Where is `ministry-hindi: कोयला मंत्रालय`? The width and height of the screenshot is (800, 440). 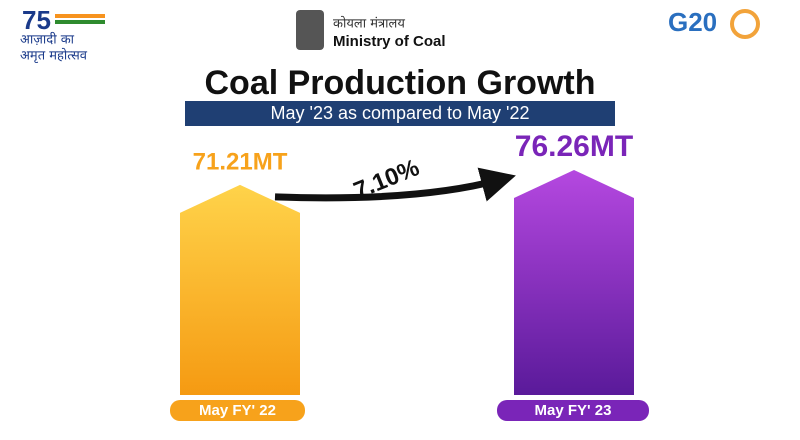
ministry-hindi: कोयला मंत्रालय is located at coordinates (369, 24).